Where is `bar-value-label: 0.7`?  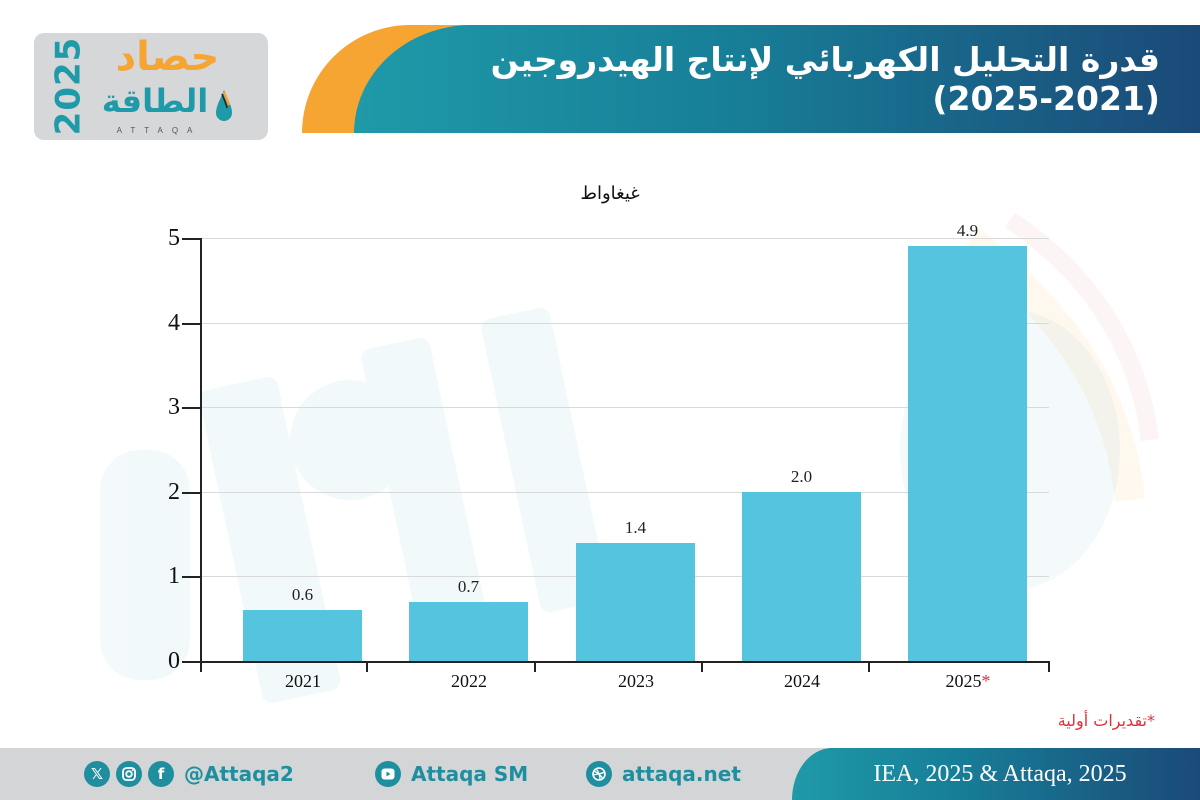 bar-value-label: 0.7 is located at coordinates (468, 586).